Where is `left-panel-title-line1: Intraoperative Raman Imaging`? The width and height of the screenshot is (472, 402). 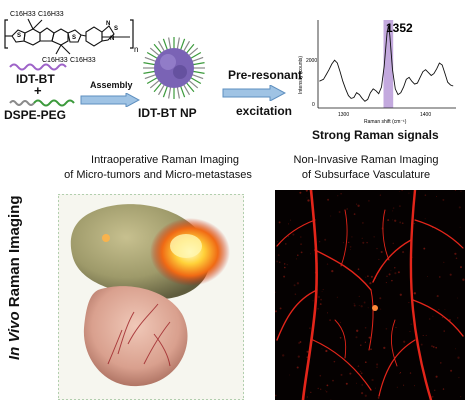 left-panel-title-line1: Intraoperative Raman Imaging is located at coordinates (165, 160).